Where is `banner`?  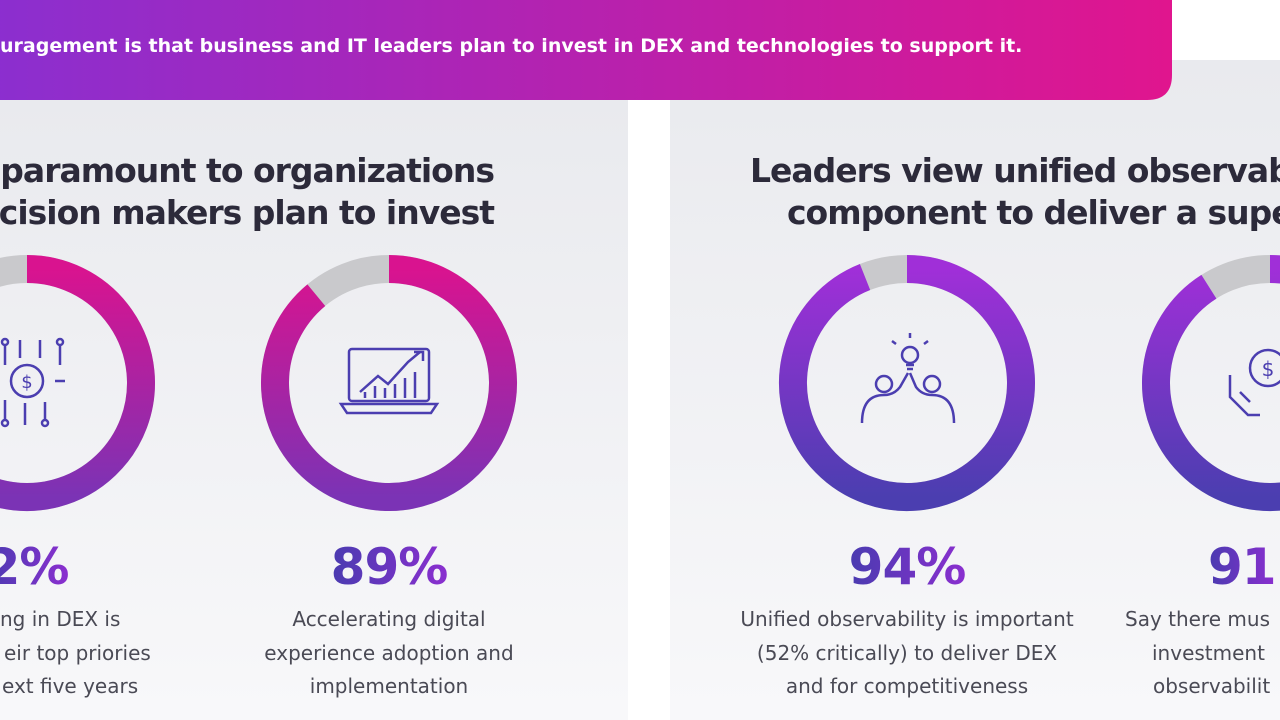 banner is located at coordinates (586, 50).